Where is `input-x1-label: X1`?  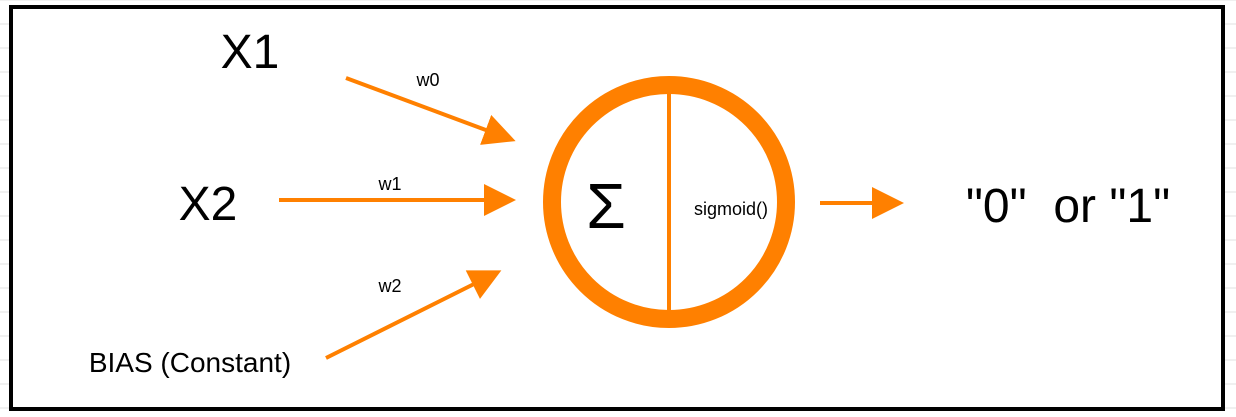 input-x1-label: X1 is located at coordinates (250, 52).